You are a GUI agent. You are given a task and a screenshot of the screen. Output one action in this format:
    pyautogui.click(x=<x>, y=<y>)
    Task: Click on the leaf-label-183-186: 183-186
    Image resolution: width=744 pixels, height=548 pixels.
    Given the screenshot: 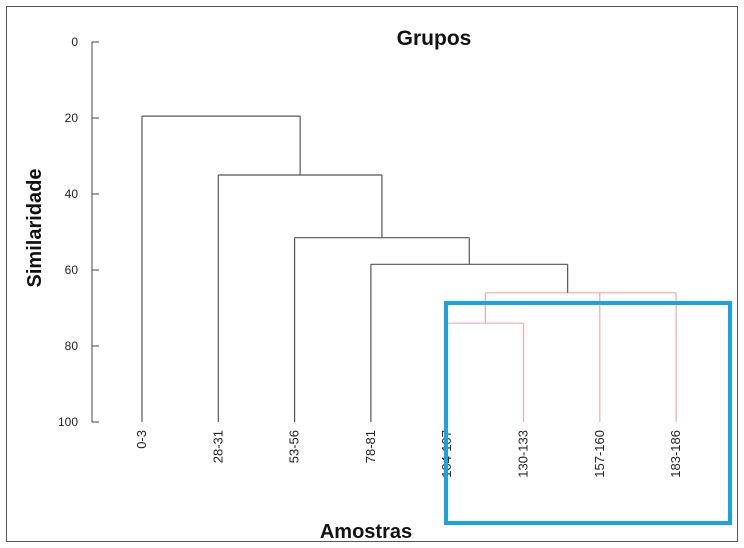 What is the action you would take?
    pyautogui.click(x=675, y=454)
    